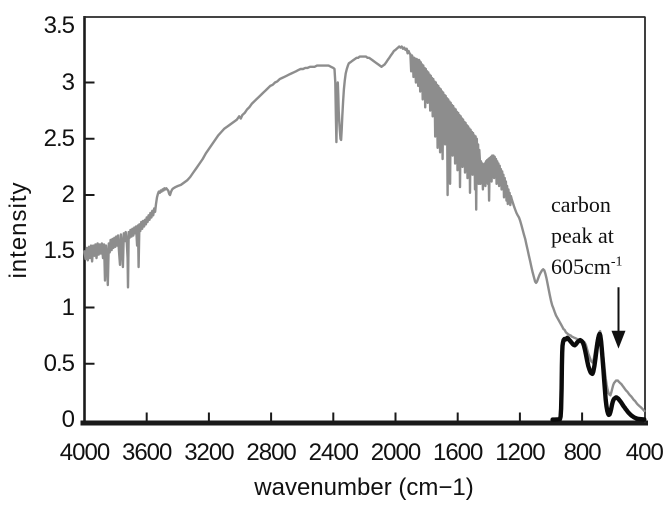 The width and height of the screenshot is (667, 505). What do you see at coordinates (271, 452) in the screenshot?
I see `x-tick-label-2800: 2800` at bounding box center [271, 452].